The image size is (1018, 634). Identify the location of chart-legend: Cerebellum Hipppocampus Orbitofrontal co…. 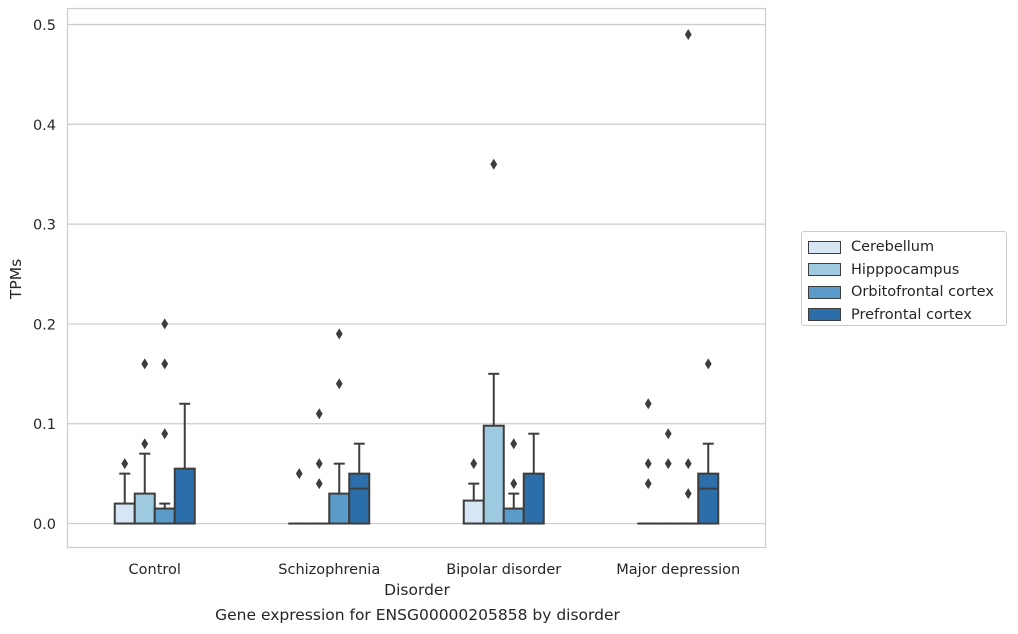
(904, 278).